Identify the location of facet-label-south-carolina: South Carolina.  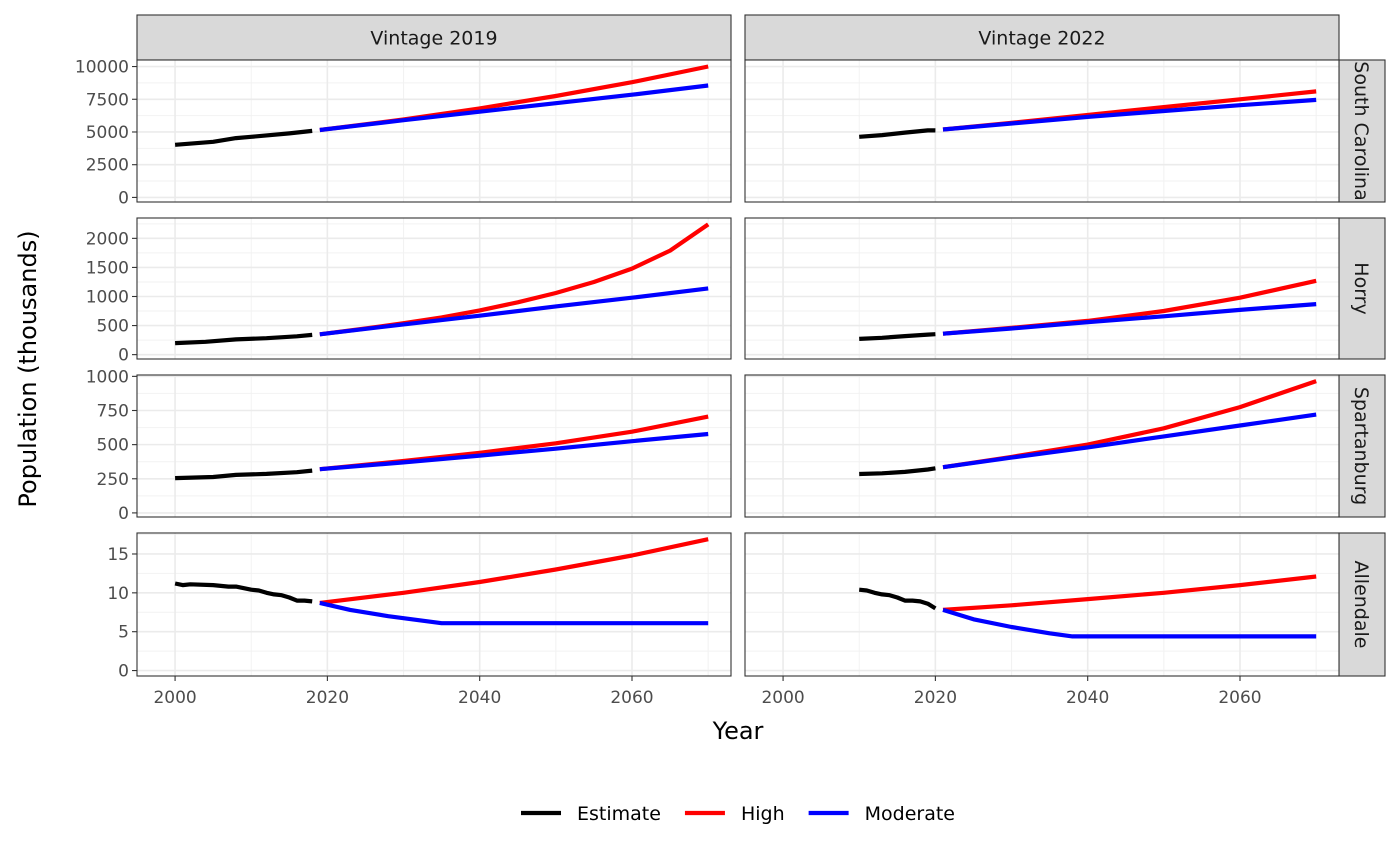
(1361, 130).